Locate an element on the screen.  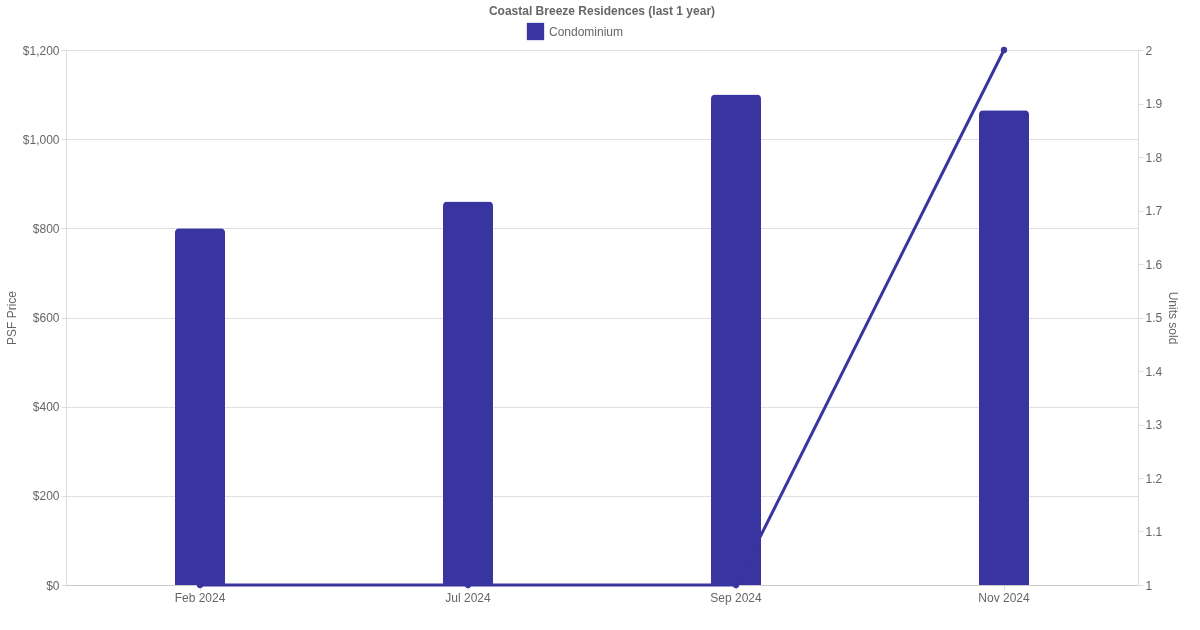
y2-tick-label: 1.8 is located at coordinates (1154, 157).